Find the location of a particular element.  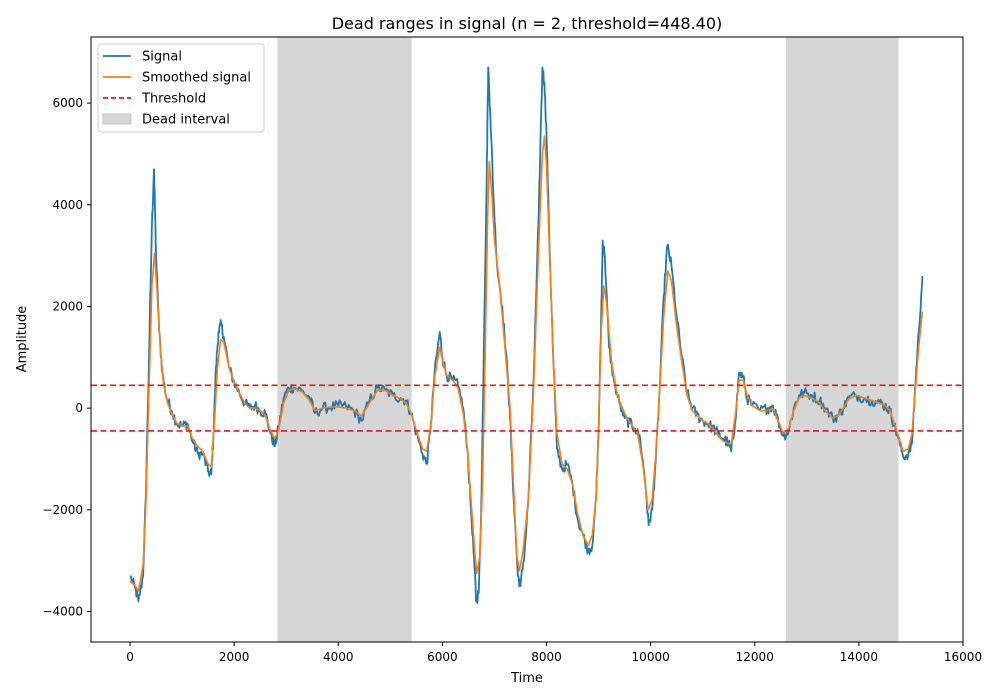

legend-label: Threshold is located at coordinates (173, 99).